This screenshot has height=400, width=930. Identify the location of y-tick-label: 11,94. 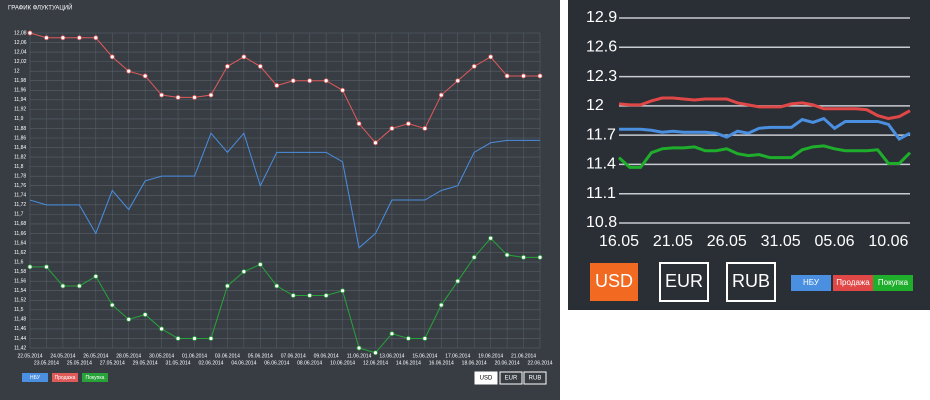
(20, 100).